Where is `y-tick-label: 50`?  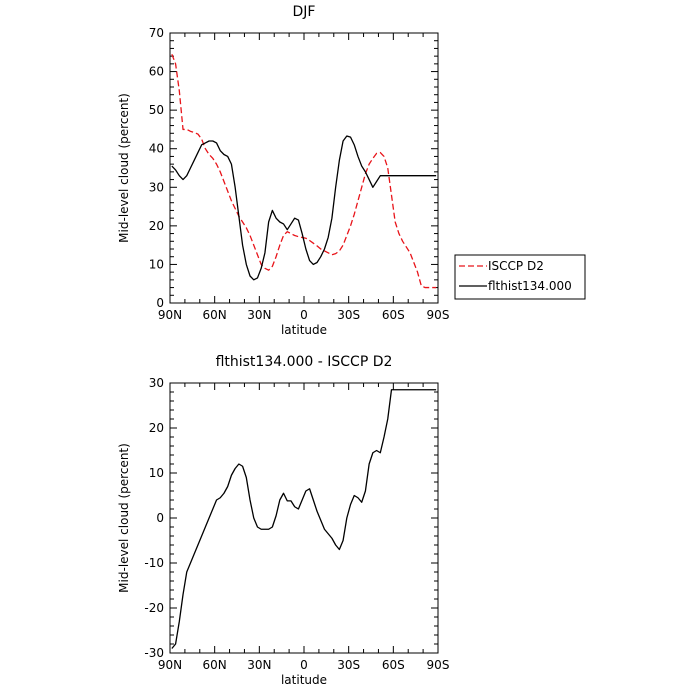
y-tick-label: 50 is located at coordinates (156, 110).